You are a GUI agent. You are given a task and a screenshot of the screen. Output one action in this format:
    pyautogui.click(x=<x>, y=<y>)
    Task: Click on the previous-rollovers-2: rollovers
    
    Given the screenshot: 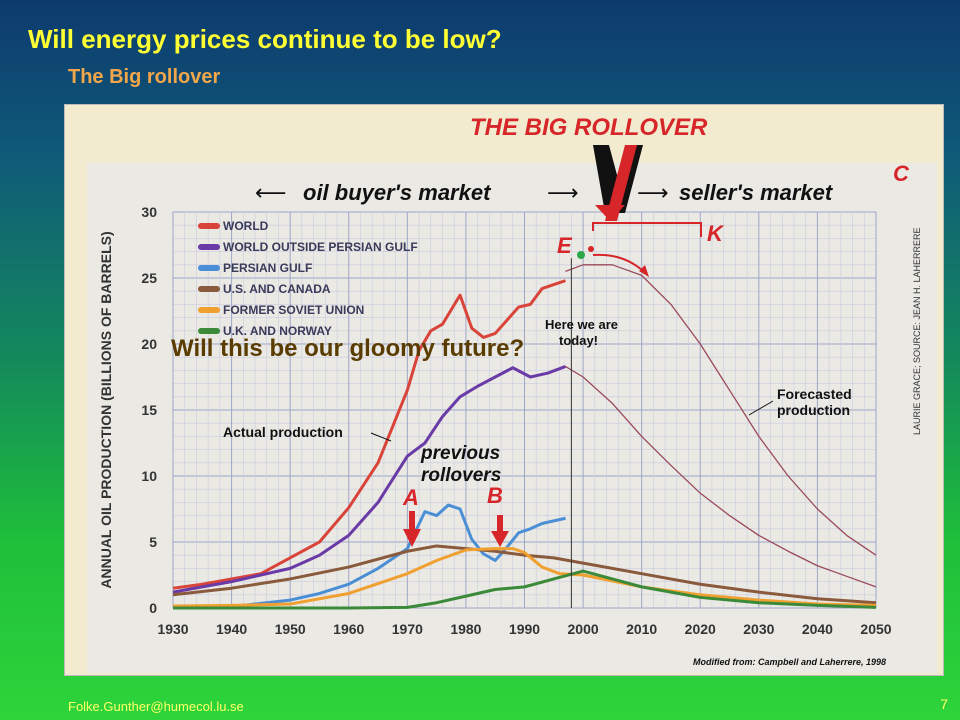 What is the action you would take?
    pyautogui.click(x=461, y=475)
    